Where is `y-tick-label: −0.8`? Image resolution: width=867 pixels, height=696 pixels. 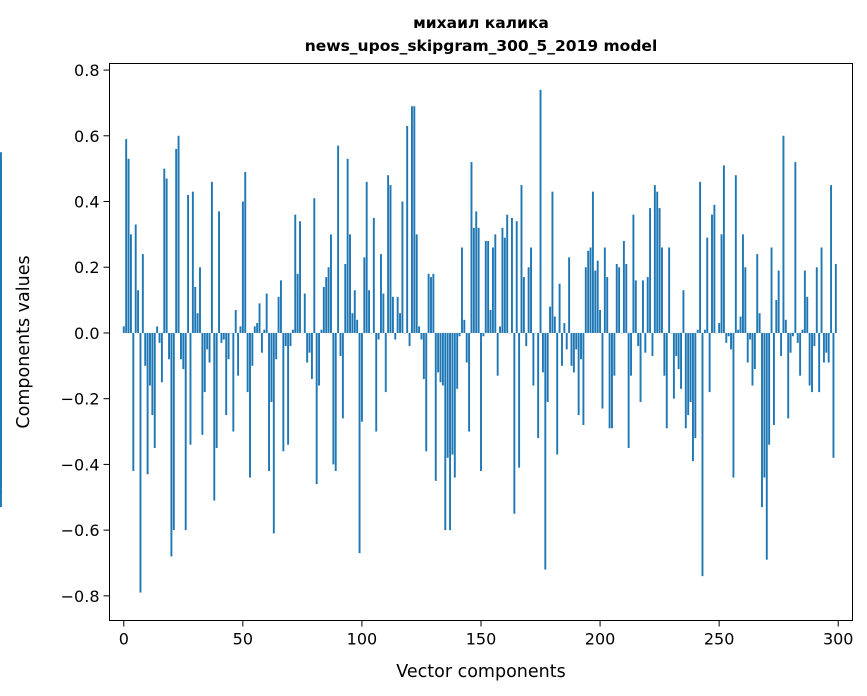 y-tick-label: −0.8 is located at coordinates (80, 596).